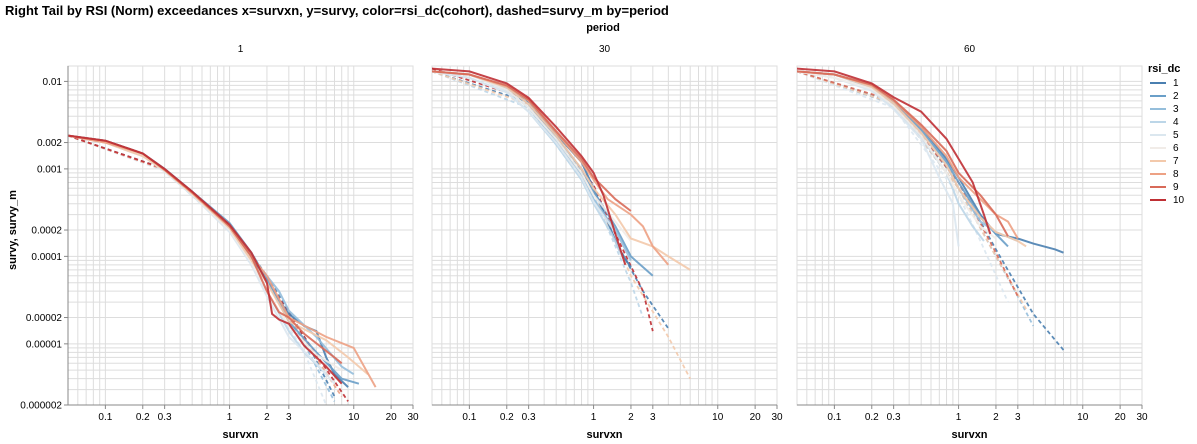 This screenshot has width=1197, height=444. Describe the element at coordinates (13, 230) in the screenshot. I see `y-axis-title: survy, survy_m` at that location.